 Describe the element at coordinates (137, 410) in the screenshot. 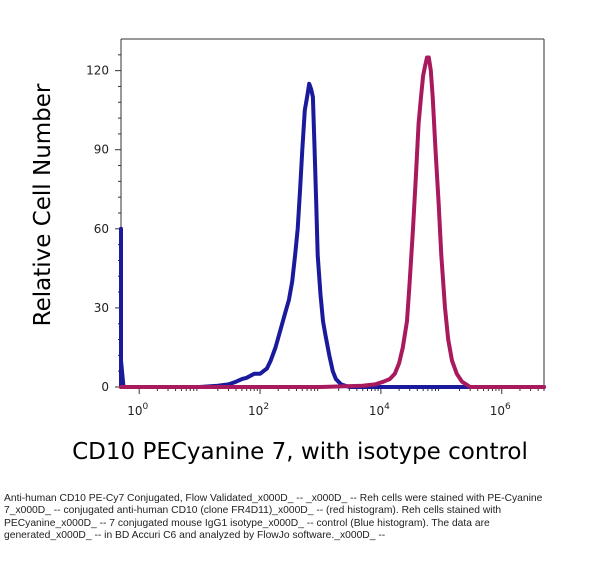

I see `x-tick-label: 10⁰` at that location.